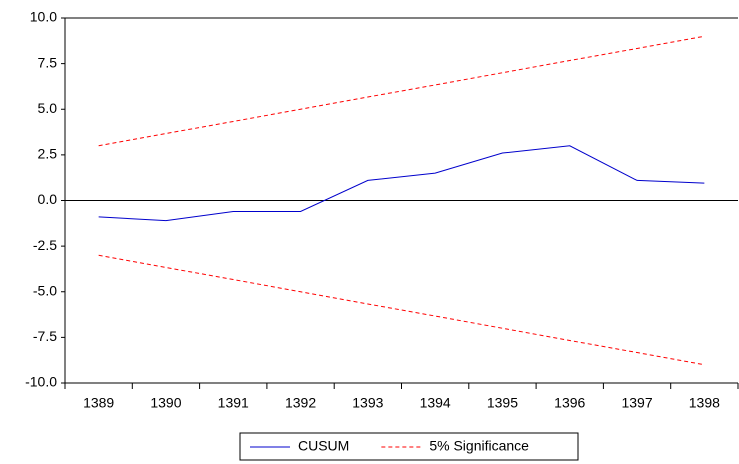 This screenshot has height=464, width=739. I want to click on x-tick-label: 1398, so click(704, 403).